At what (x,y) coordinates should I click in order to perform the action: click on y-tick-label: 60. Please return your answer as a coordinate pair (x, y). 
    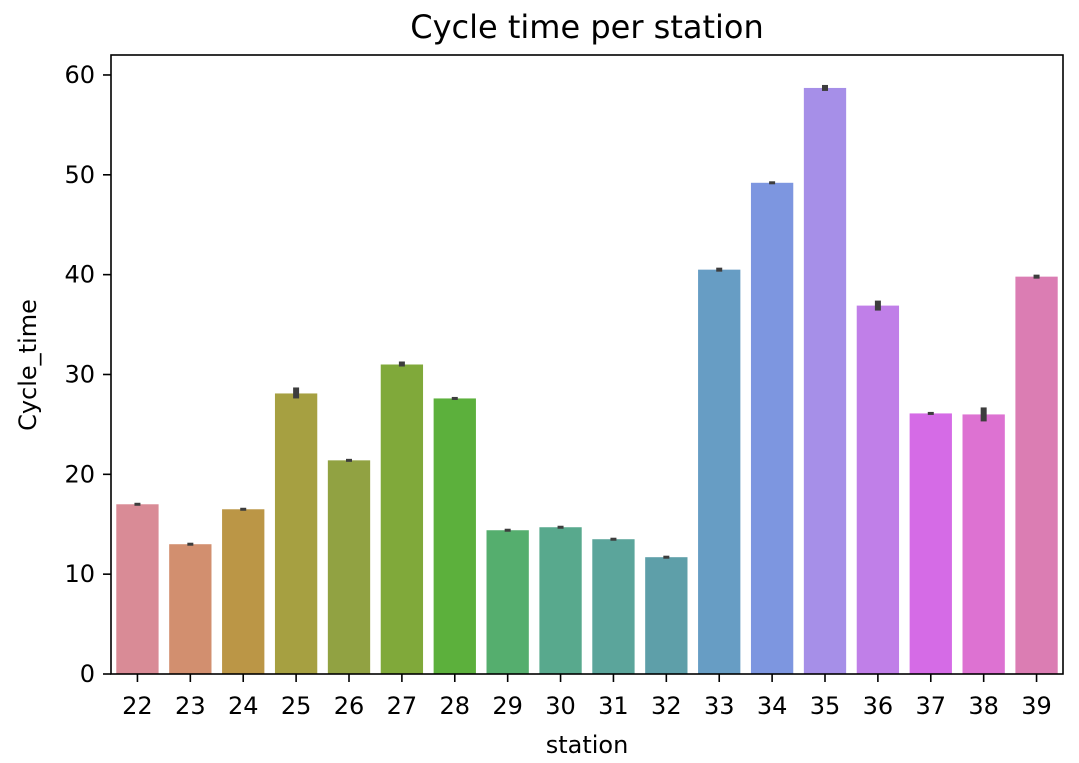
    Looking at the image, I should click on (79, 75).